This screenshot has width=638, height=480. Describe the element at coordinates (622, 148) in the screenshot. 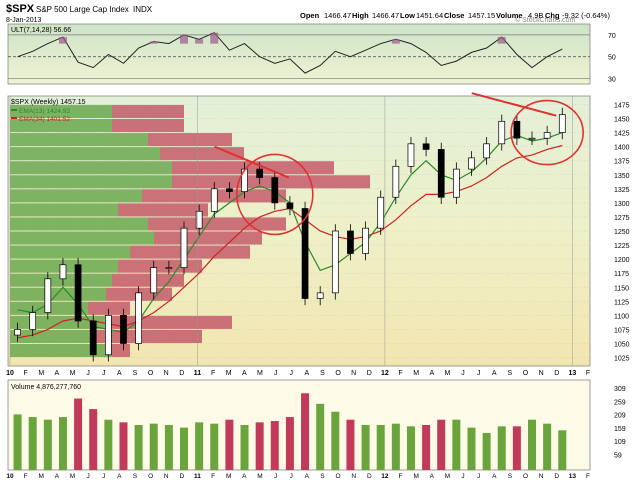

I see `price-tick-label: 1400` at that location.